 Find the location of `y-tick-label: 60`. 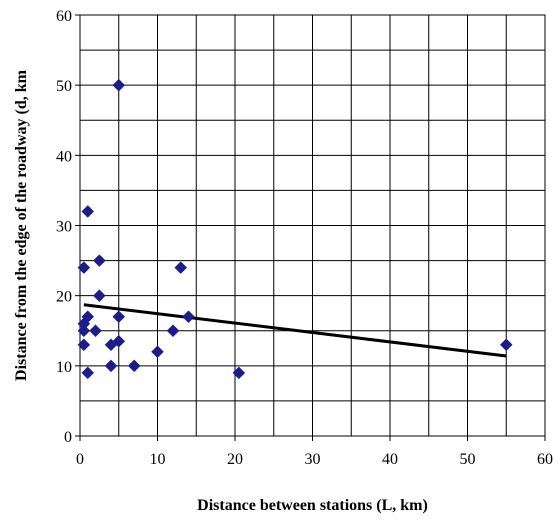

y-tick-label: 60 is located at coordinates (64, 16).